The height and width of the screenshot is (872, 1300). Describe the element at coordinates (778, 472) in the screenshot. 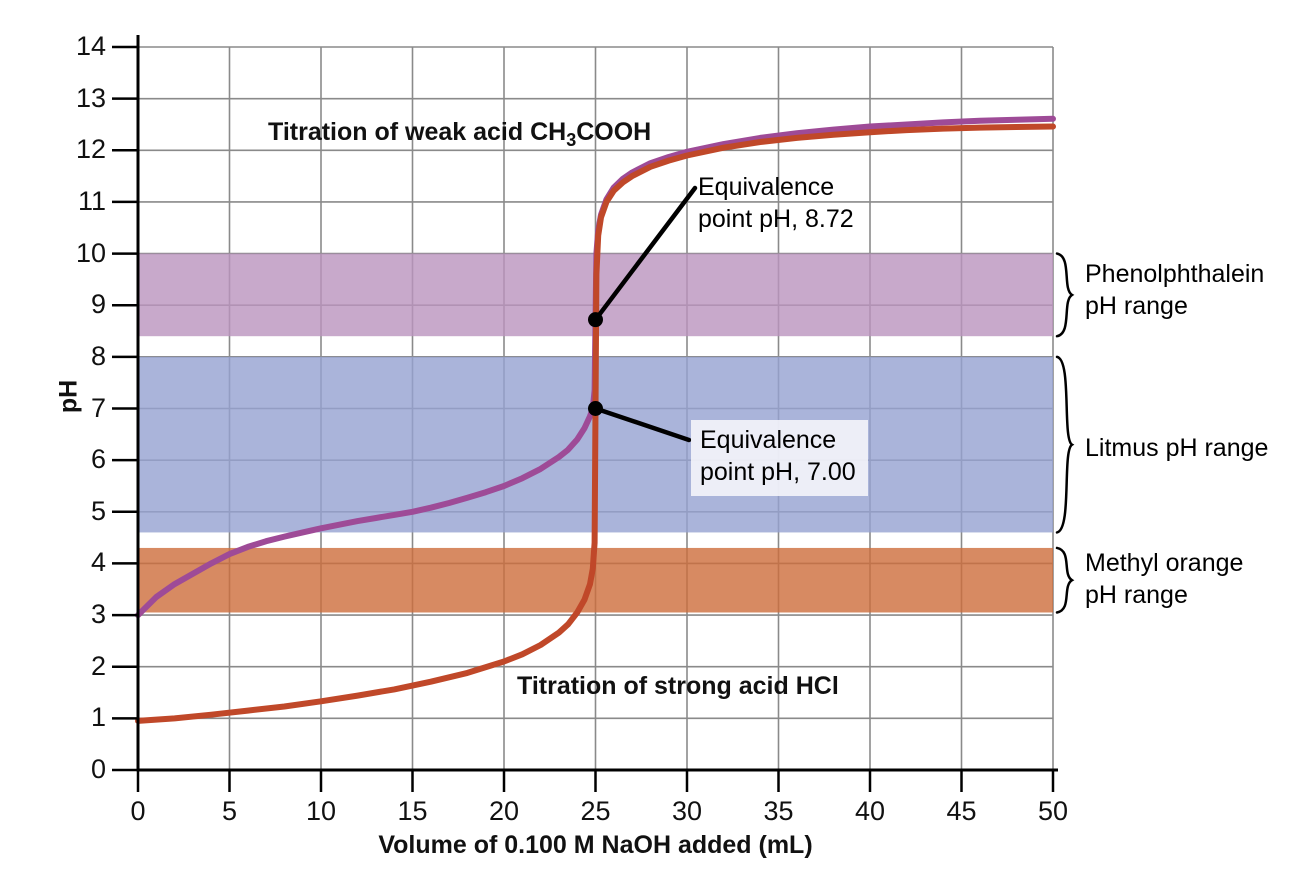

I see `equivalence-annotation-strong-line2: point pH, 7.00` at that location.